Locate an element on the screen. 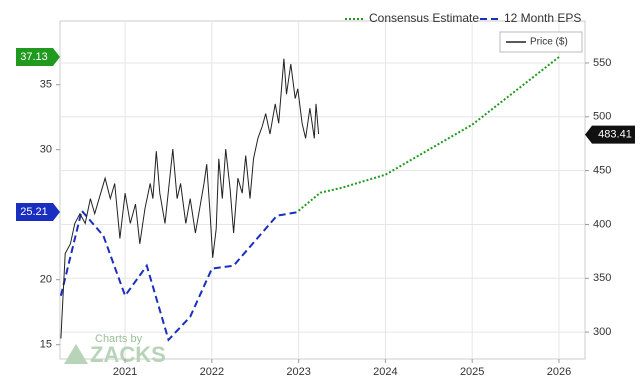 This screenshot has height=385, width=640. y-tick-label: 20 is located at coordinates (46, 280).